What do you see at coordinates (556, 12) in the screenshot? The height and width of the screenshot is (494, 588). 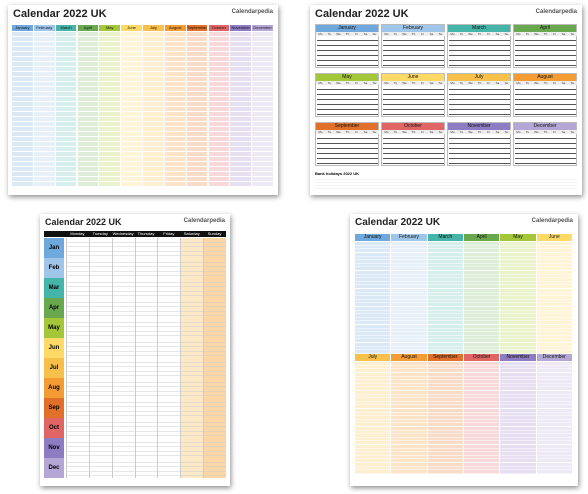 I see `logo: Calendarpedia` at bounding box center [556, 12].